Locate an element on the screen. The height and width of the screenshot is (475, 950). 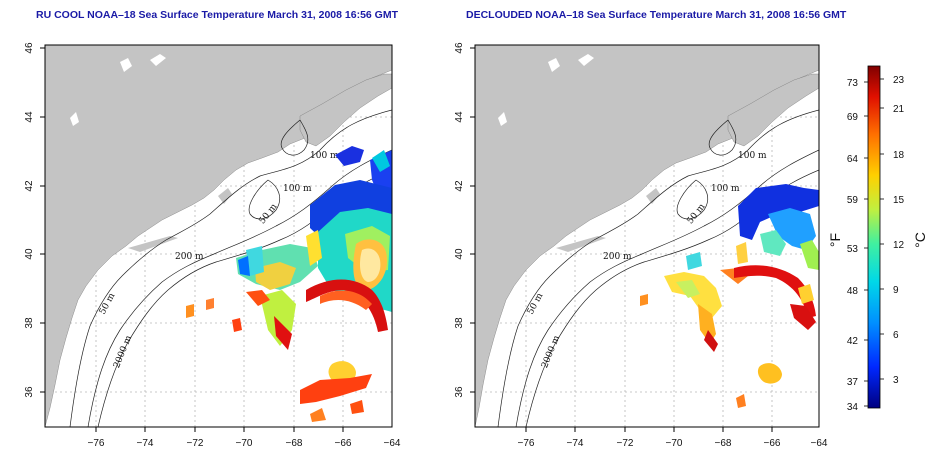
celsius-unit: °C is located at coordinates (920, 240).